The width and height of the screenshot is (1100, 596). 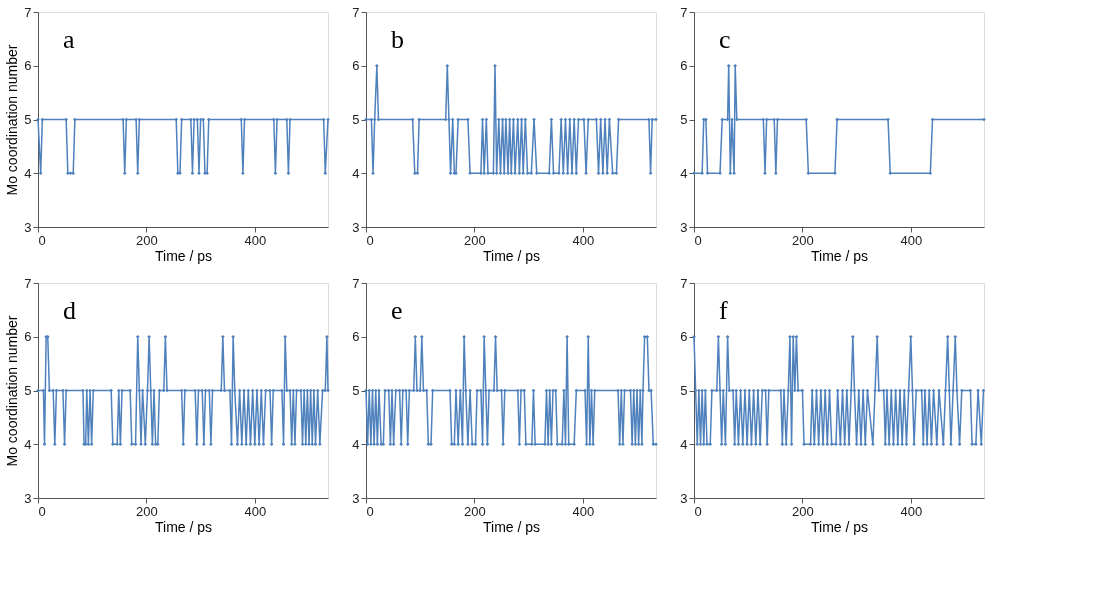 I want to click on annotation: a, so click(x=69, y=39).